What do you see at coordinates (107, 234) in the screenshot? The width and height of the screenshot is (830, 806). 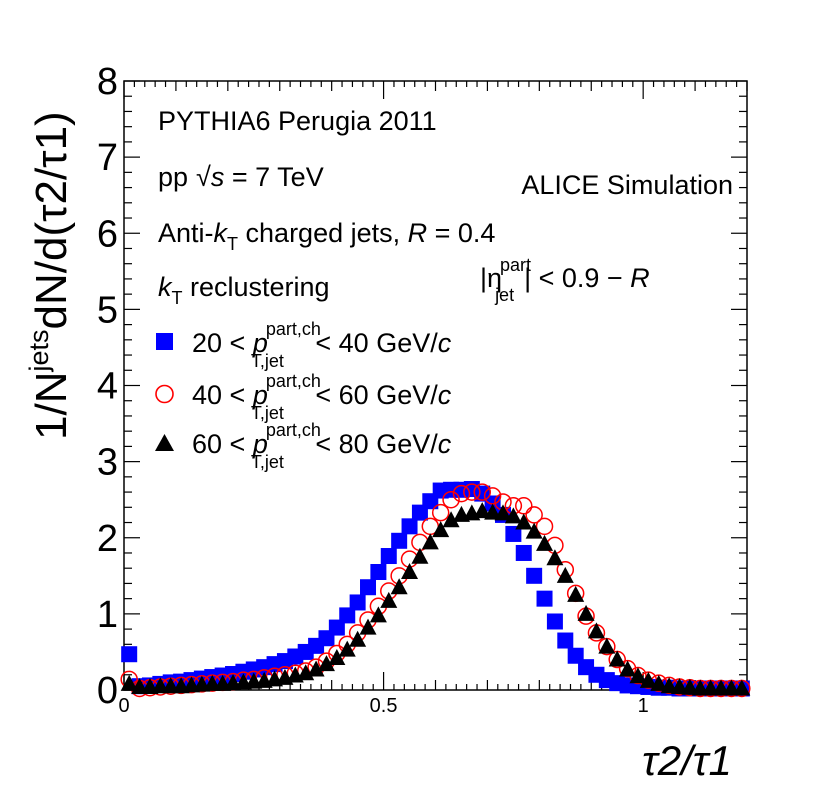 I see `y-tick-label: 6` at bounding box center [107, 234].